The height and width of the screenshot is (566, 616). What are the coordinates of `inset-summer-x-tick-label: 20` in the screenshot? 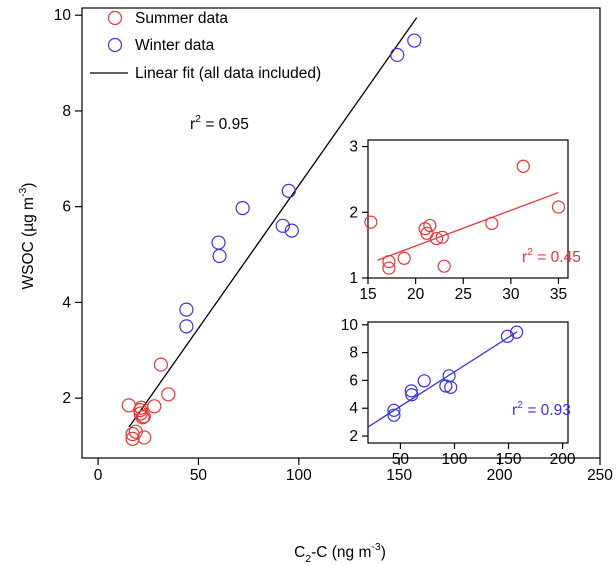 It's located at (416, 294).